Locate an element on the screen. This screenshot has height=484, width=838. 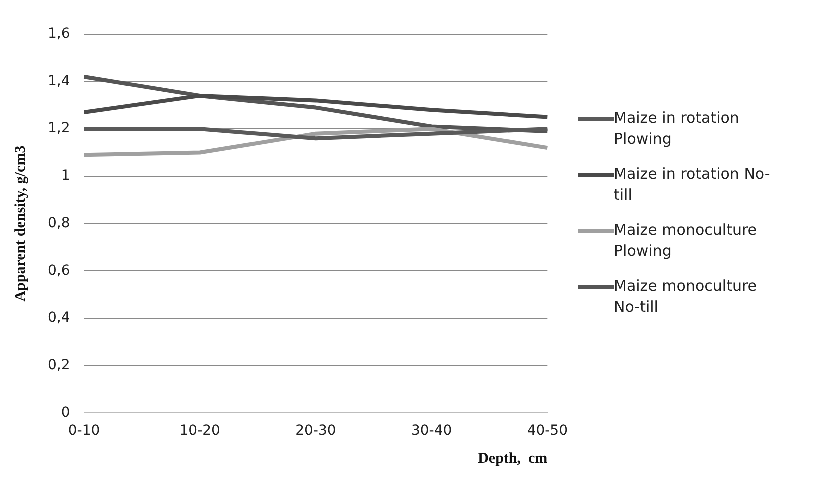
y-tick-label: 0,2 is located at coordinates (59, 365).